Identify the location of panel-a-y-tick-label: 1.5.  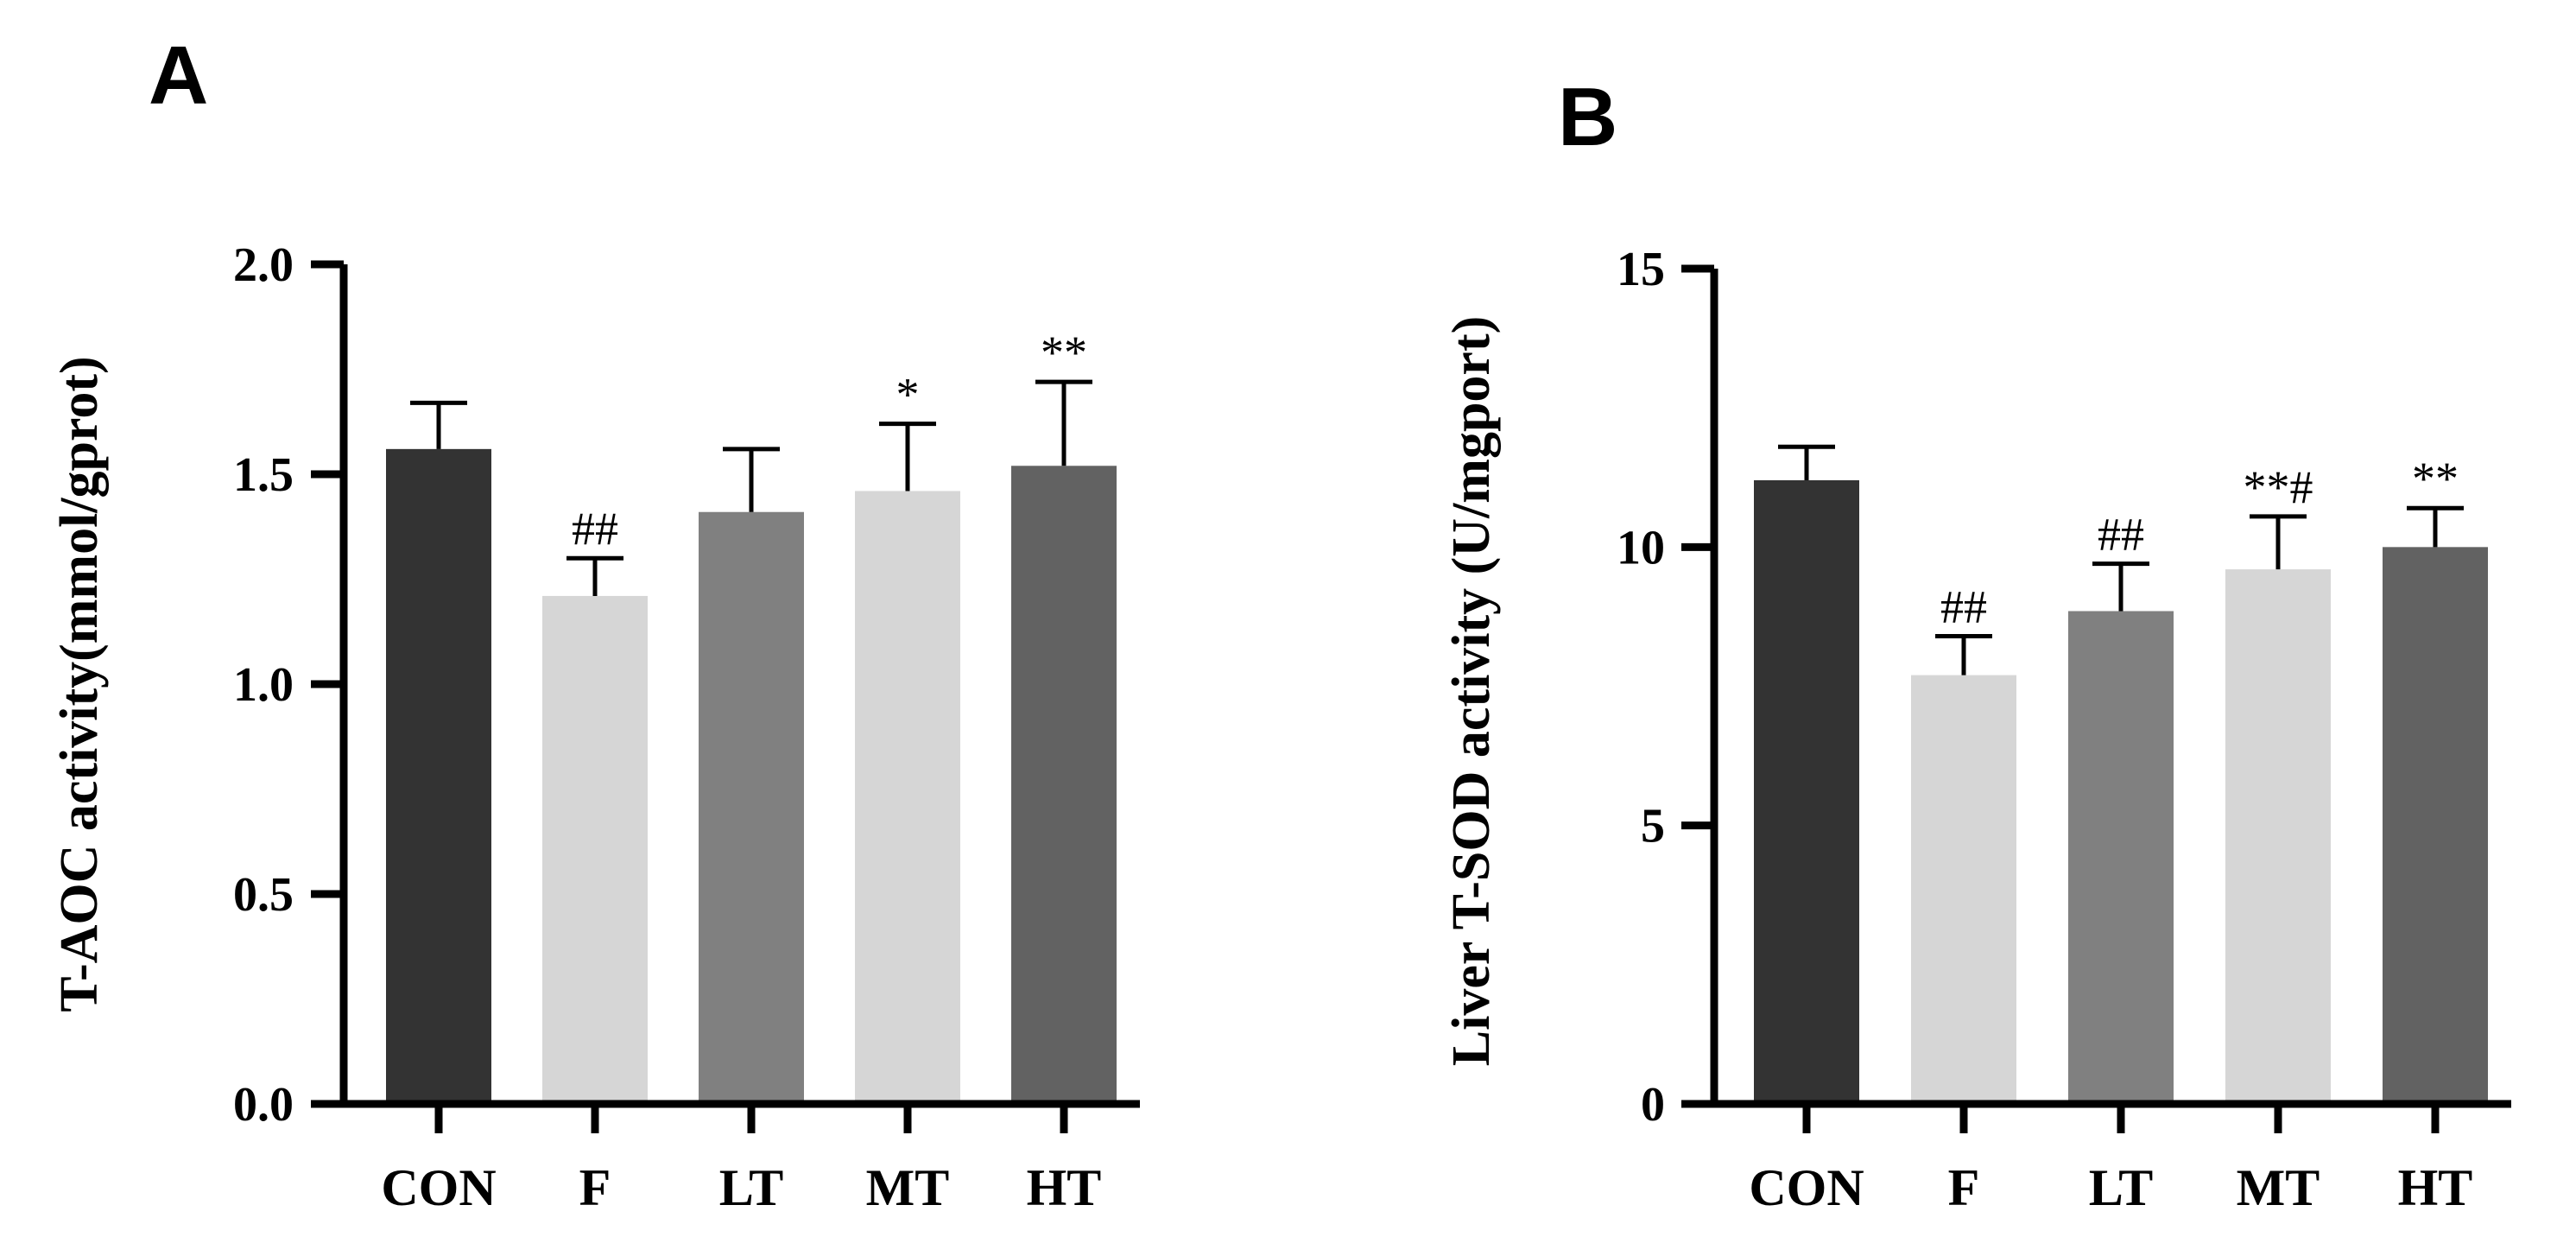
(263, 475).